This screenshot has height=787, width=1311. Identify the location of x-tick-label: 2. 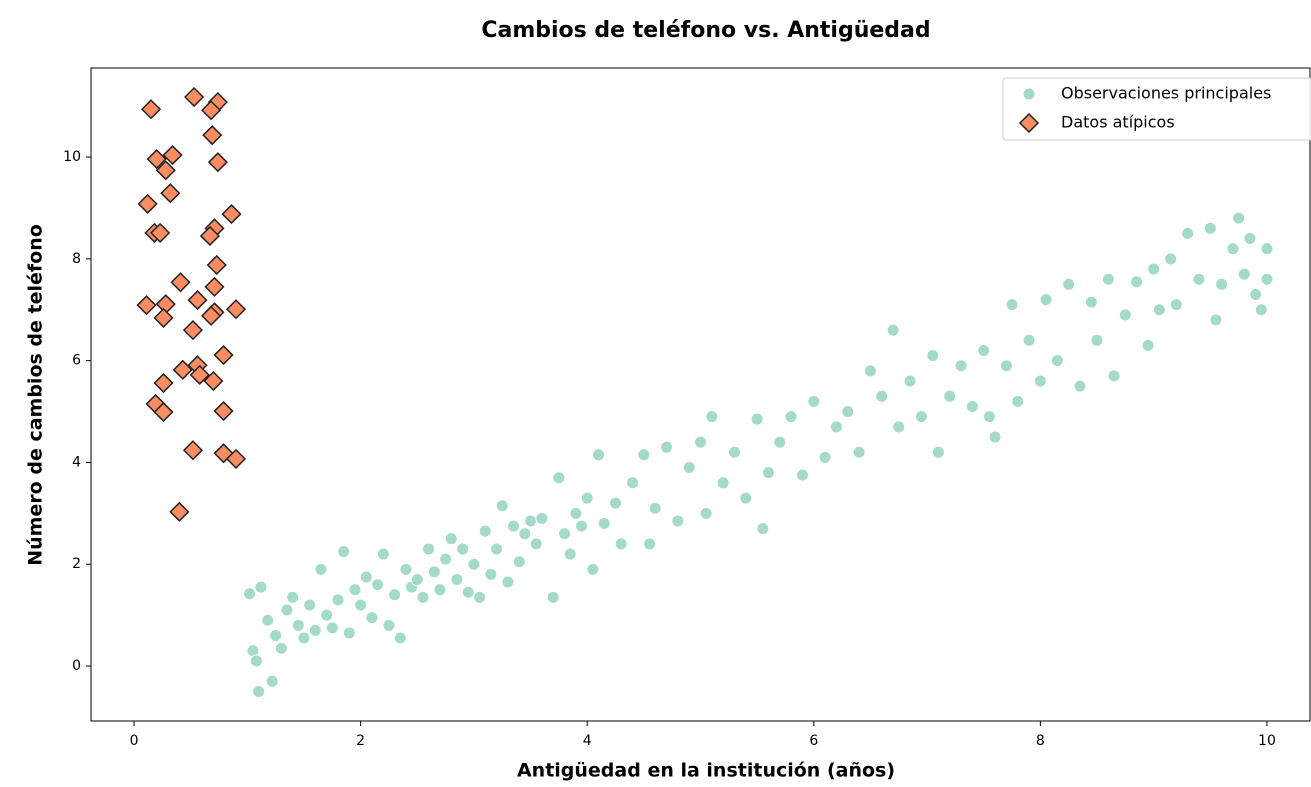
(360, 741).